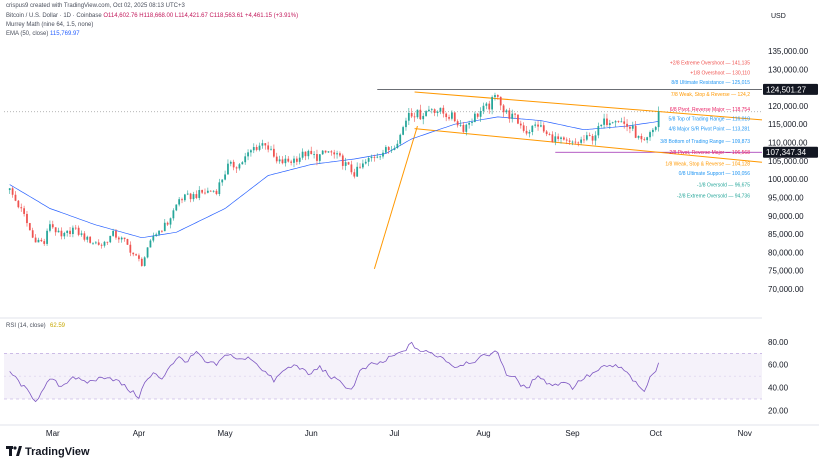  I want to click on time-tick-label: Jun, so click(311, 433).